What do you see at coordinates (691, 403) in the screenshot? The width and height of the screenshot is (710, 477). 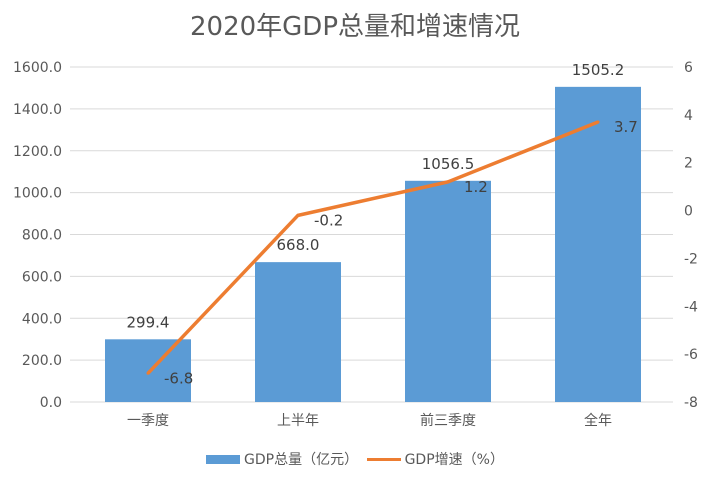 I see `y-right-tick-label: -8` at bounding box center [691, 403].